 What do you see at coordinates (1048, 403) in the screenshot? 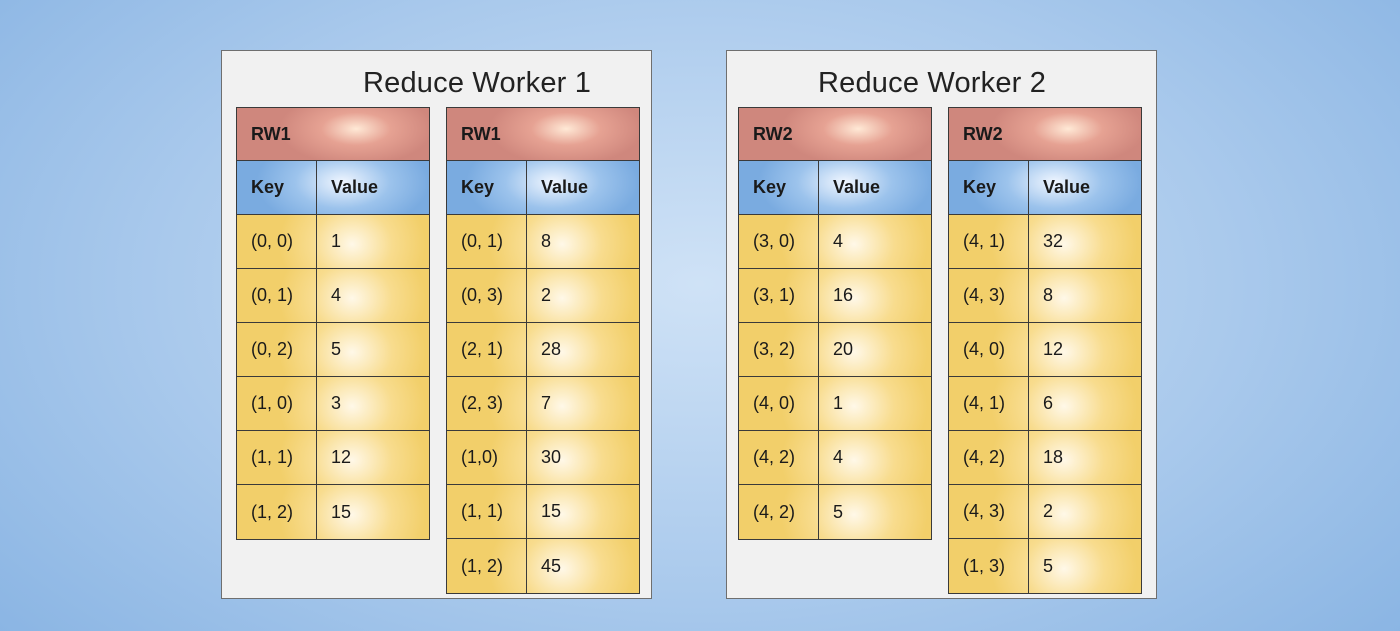
I see `value-cell: 6` at bounding box center [1048, 403].